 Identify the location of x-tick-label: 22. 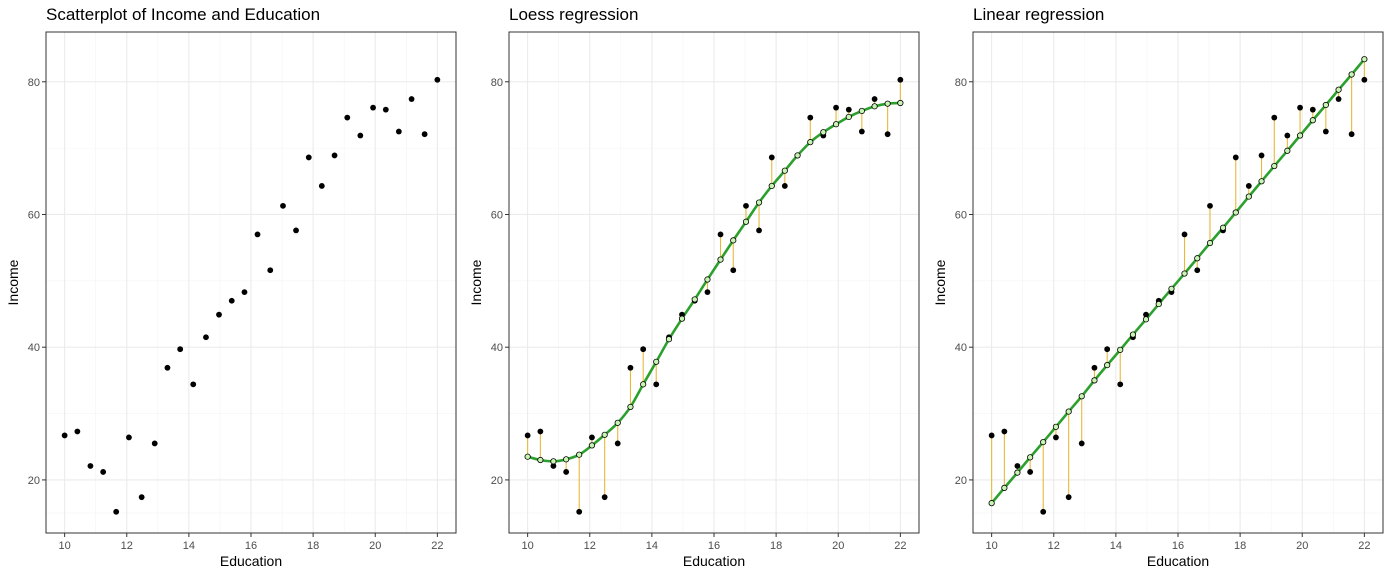
(1364, 546).